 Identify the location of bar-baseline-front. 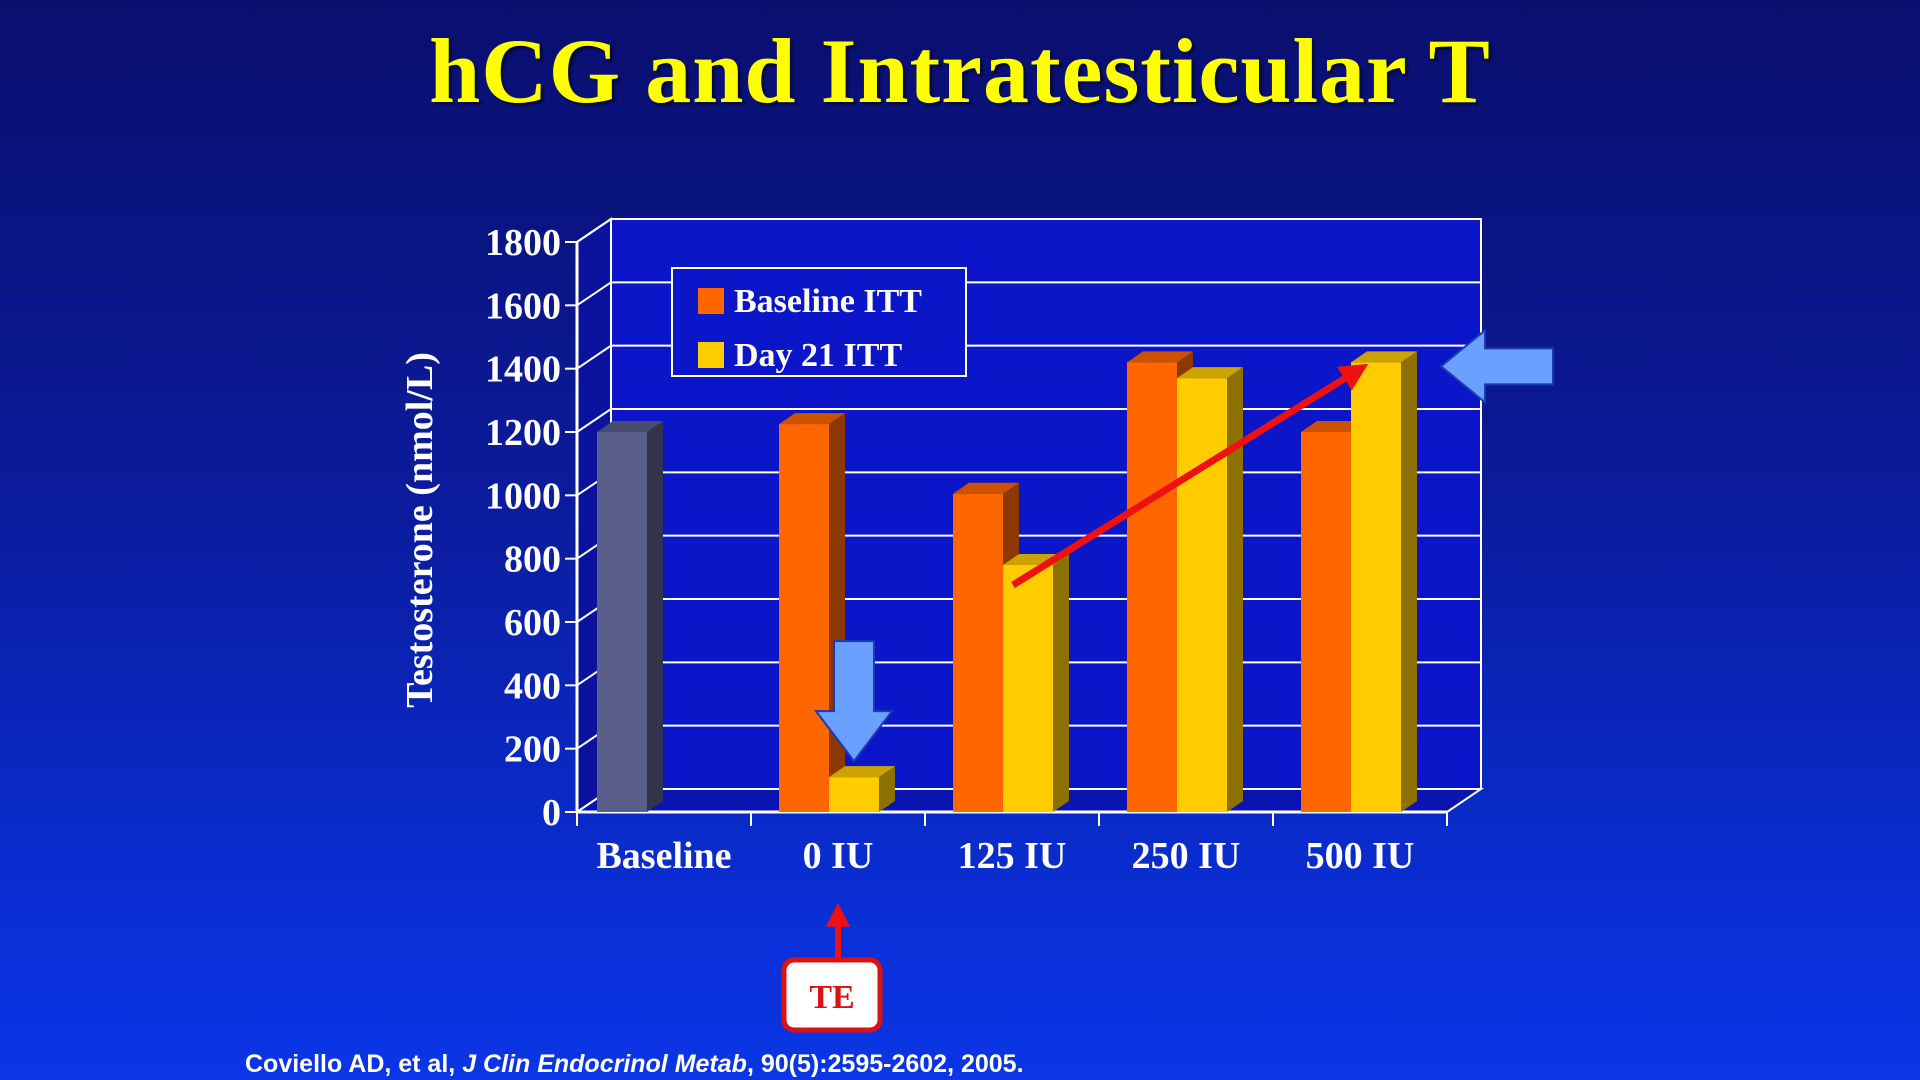
(622, 622).